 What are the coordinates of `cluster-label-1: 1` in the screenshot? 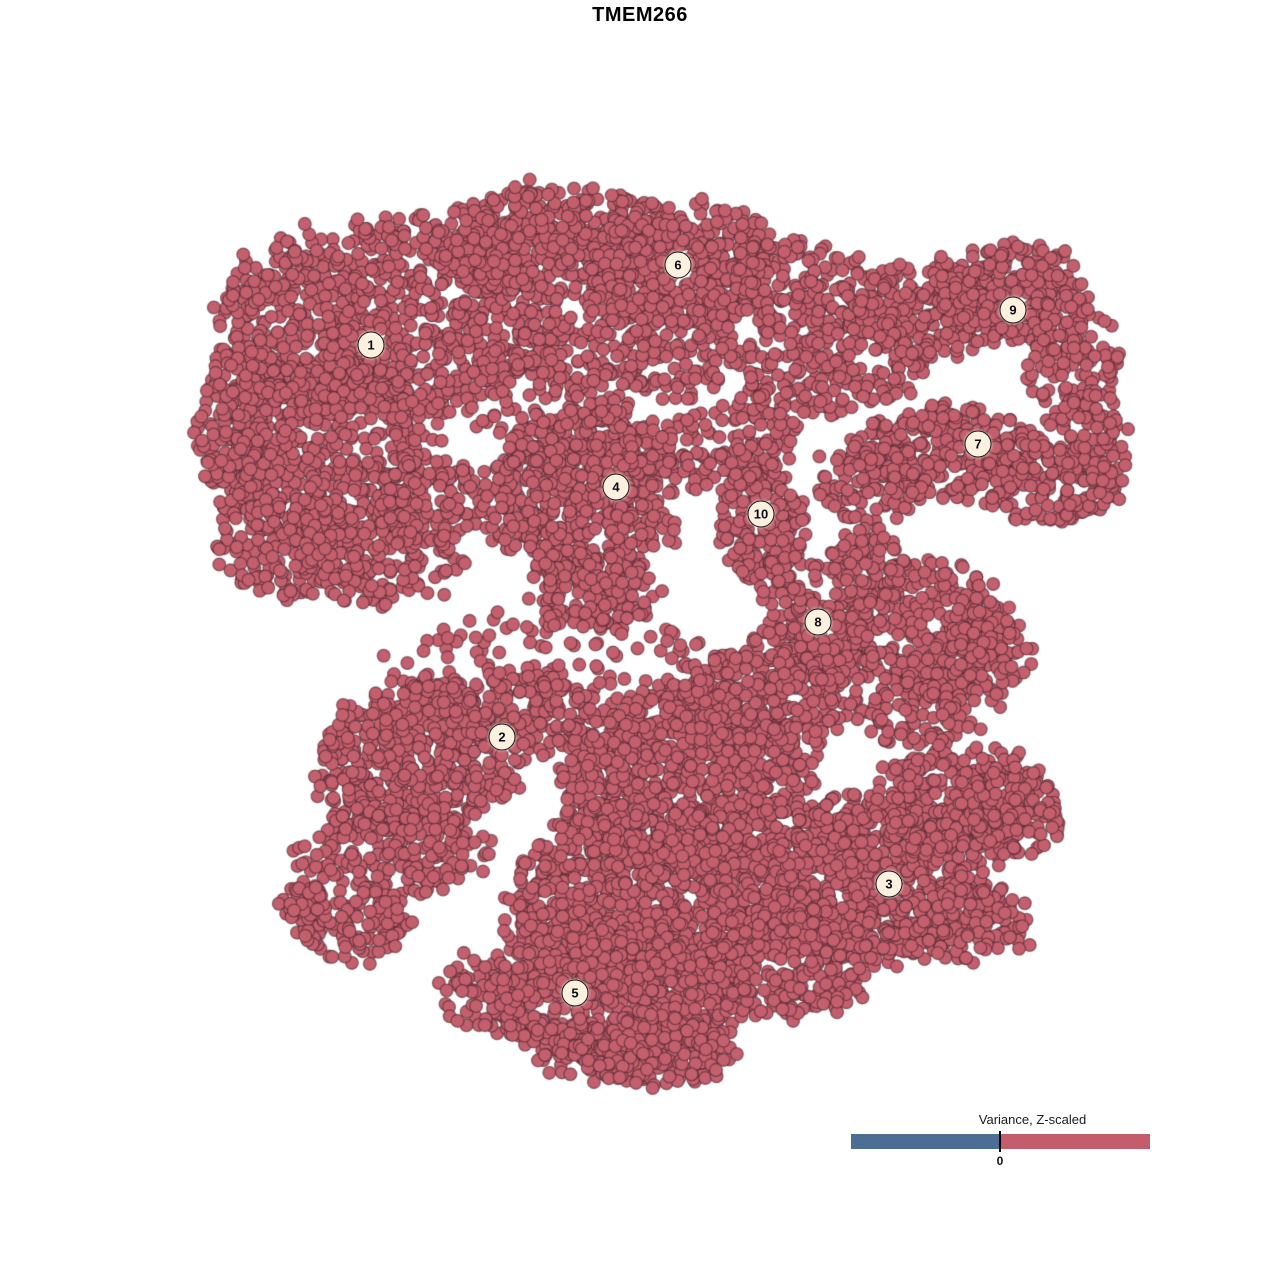 It's located at (371, 345).